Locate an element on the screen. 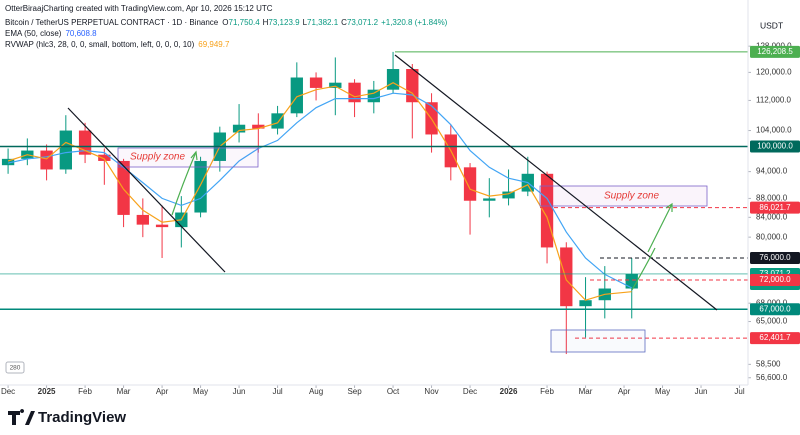  y-tick-label: 128,000.0 is located at coordinates (774, 45).